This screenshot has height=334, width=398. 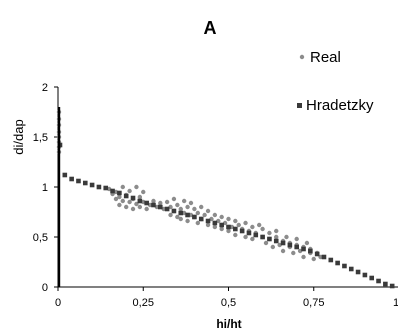 What do you see at coordinates (395, 303) in the screenshot?
I see `x-tick-label: 1` at bounding box center [395, 303].